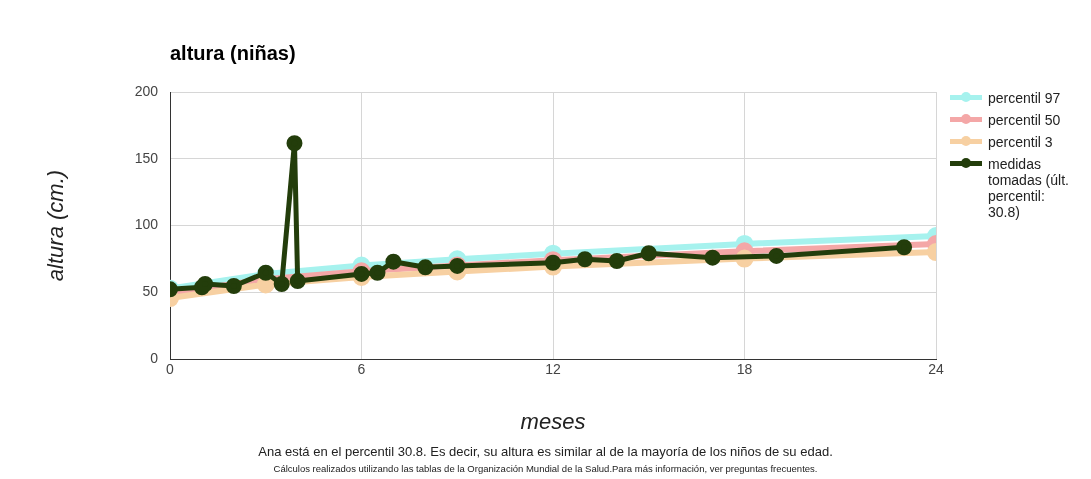 This screenshot has height=479, width=1091. What do you see at coordinates (146, 224) in the screenshot?
I see `y-tick-label: 100` at bounding box center [146, 224].